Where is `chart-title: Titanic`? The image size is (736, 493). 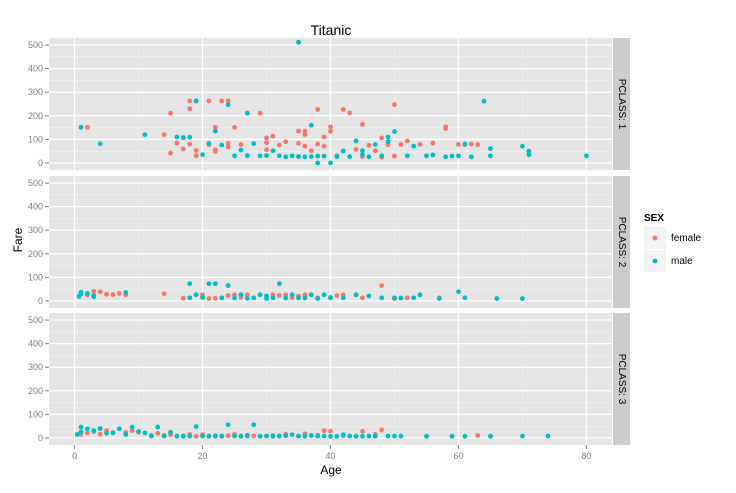
chart-title: Titanic is located at coordinates (331, 30).